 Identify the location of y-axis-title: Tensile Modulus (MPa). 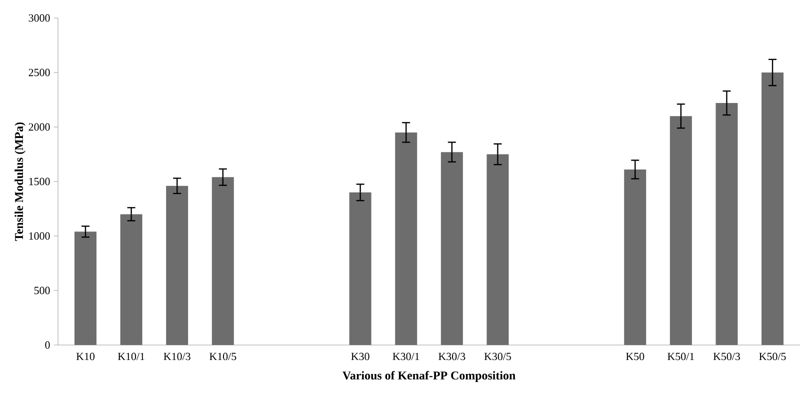
(20, 181).